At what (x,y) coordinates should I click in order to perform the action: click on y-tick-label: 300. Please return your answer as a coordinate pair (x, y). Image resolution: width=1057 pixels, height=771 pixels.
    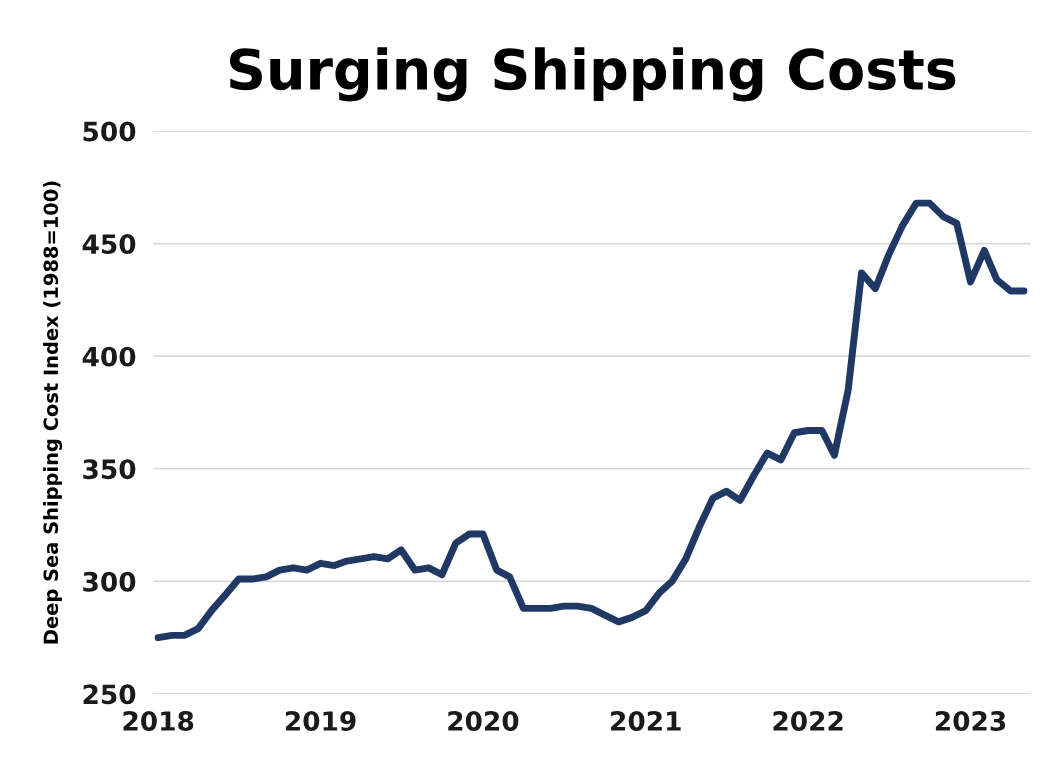
    Looking at the image, I should click on (109, 581).